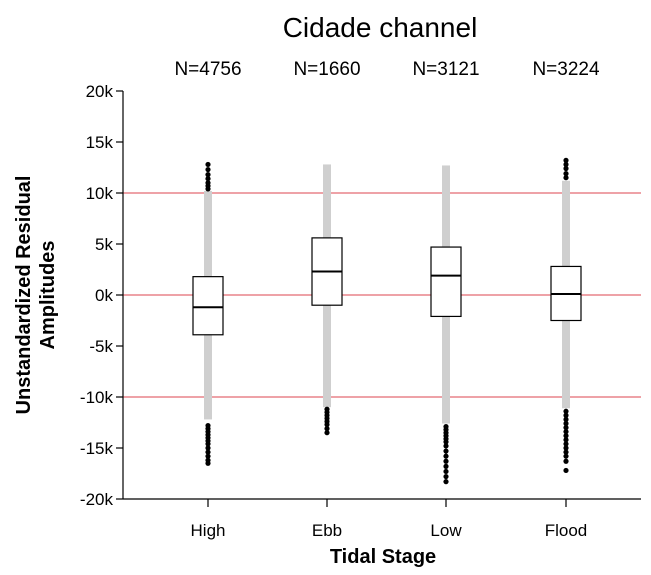 This screenshot has height=575, width=651. What do you see at coordinates (566, 530) in the screenshot?
I see `x-tick-label: Flood` at bounding box center [566, 530].